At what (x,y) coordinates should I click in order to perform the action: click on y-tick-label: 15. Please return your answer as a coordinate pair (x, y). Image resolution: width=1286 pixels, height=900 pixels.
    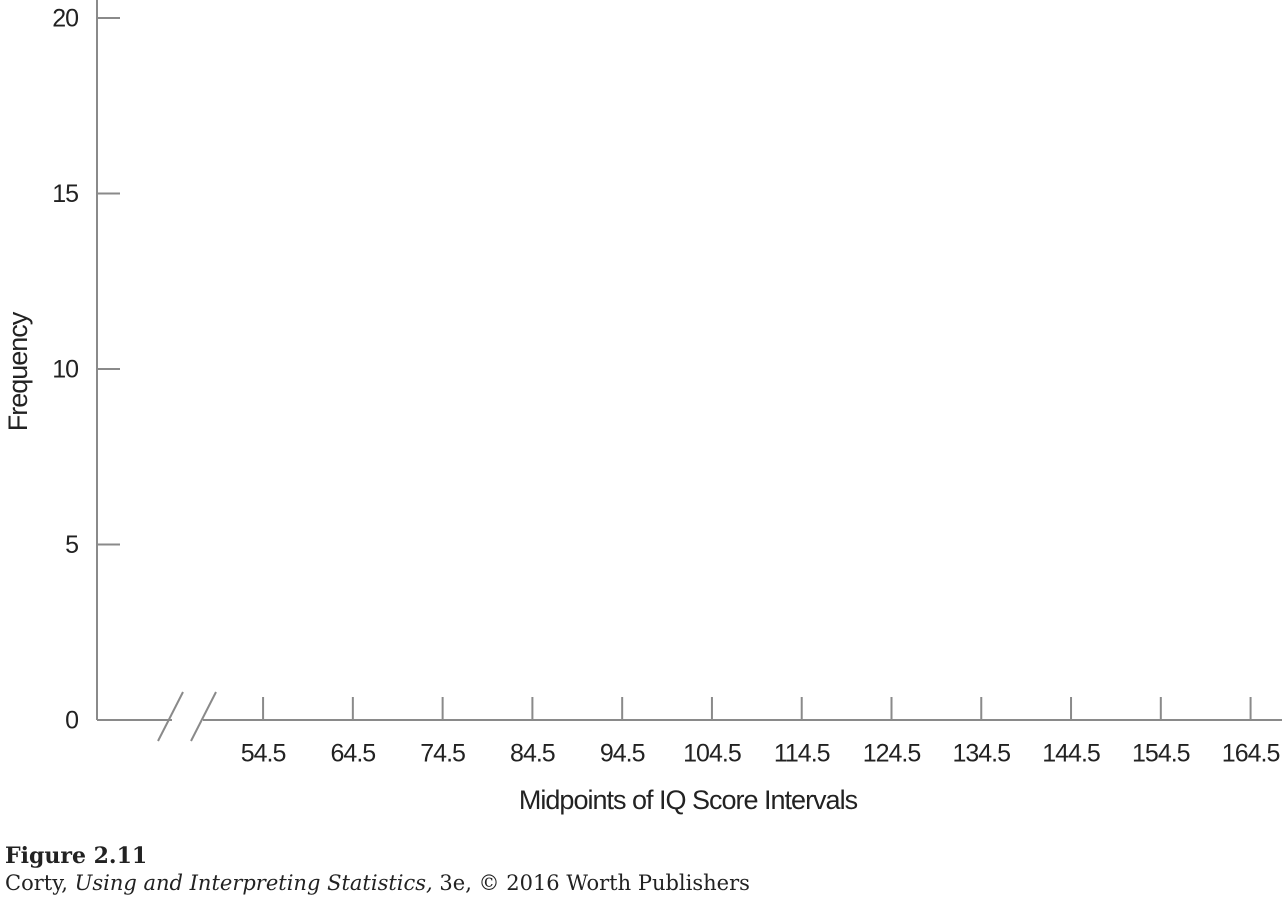
    Looking at the image, I should click on (65, 194).